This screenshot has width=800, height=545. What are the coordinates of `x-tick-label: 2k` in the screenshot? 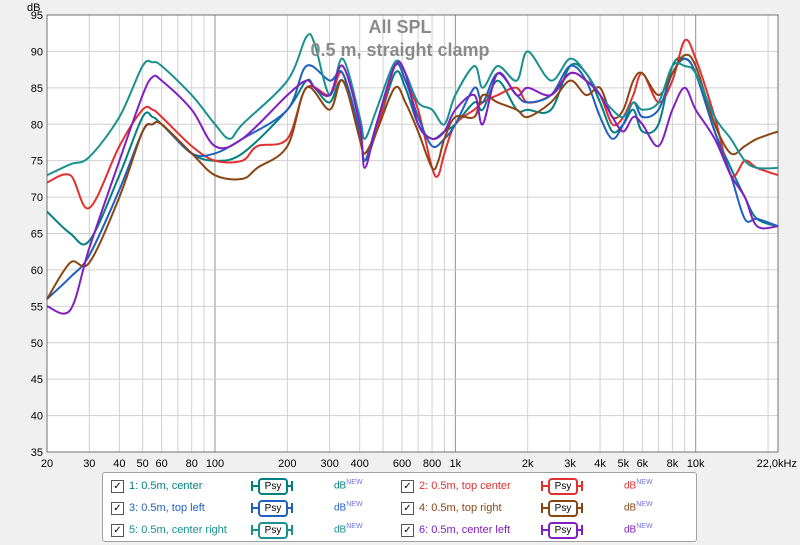 It's located at (528, 464).